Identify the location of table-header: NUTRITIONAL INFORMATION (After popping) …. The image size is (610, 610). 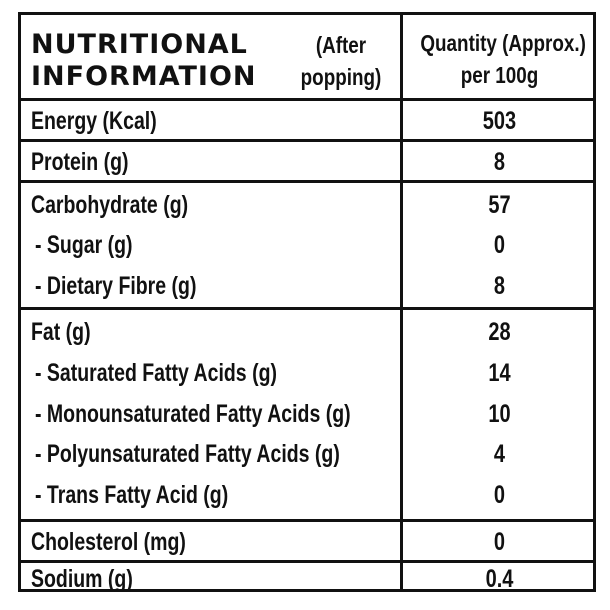
(307, 58).